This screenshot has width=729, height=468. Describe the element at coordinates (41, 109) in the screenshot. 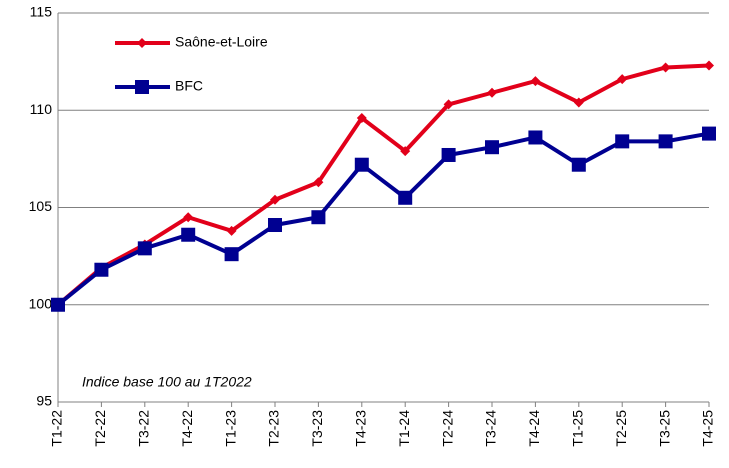

I see `y-tick-label: 110` at that location.